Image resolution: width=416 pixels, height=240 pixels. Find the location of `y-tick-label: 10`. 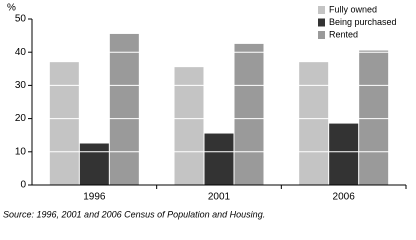

y-tick-label: 10 is located at coordinates (21, 151).